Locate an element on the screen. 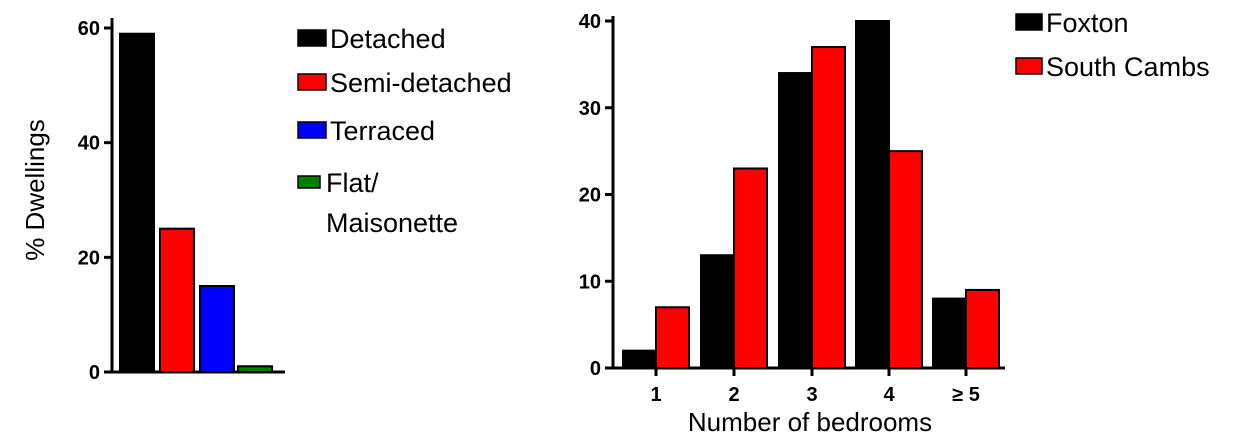 The width and height of the screenshot is (1255, 439). legend-label: Flat/ is located at coordinates (352, 183).